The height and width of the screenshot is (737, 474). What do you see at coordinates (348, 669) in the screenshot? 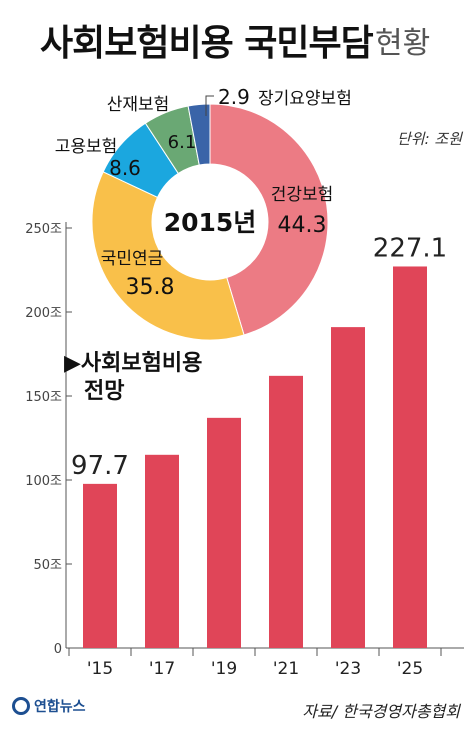
I see `x-tick-label: '23` at bounding box center [348, 669].